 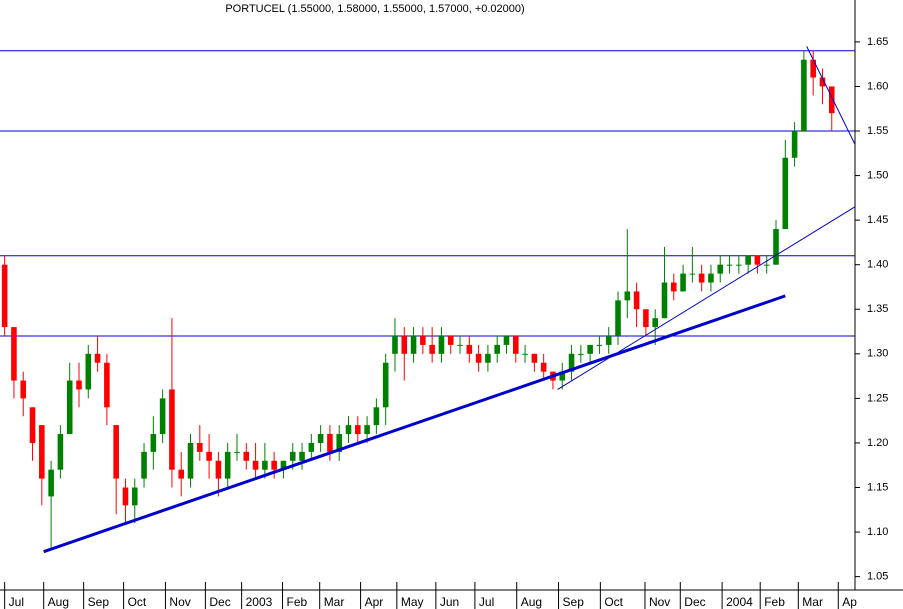 I want to click on x-tick-label: Dec, so click(x=694, y=602).